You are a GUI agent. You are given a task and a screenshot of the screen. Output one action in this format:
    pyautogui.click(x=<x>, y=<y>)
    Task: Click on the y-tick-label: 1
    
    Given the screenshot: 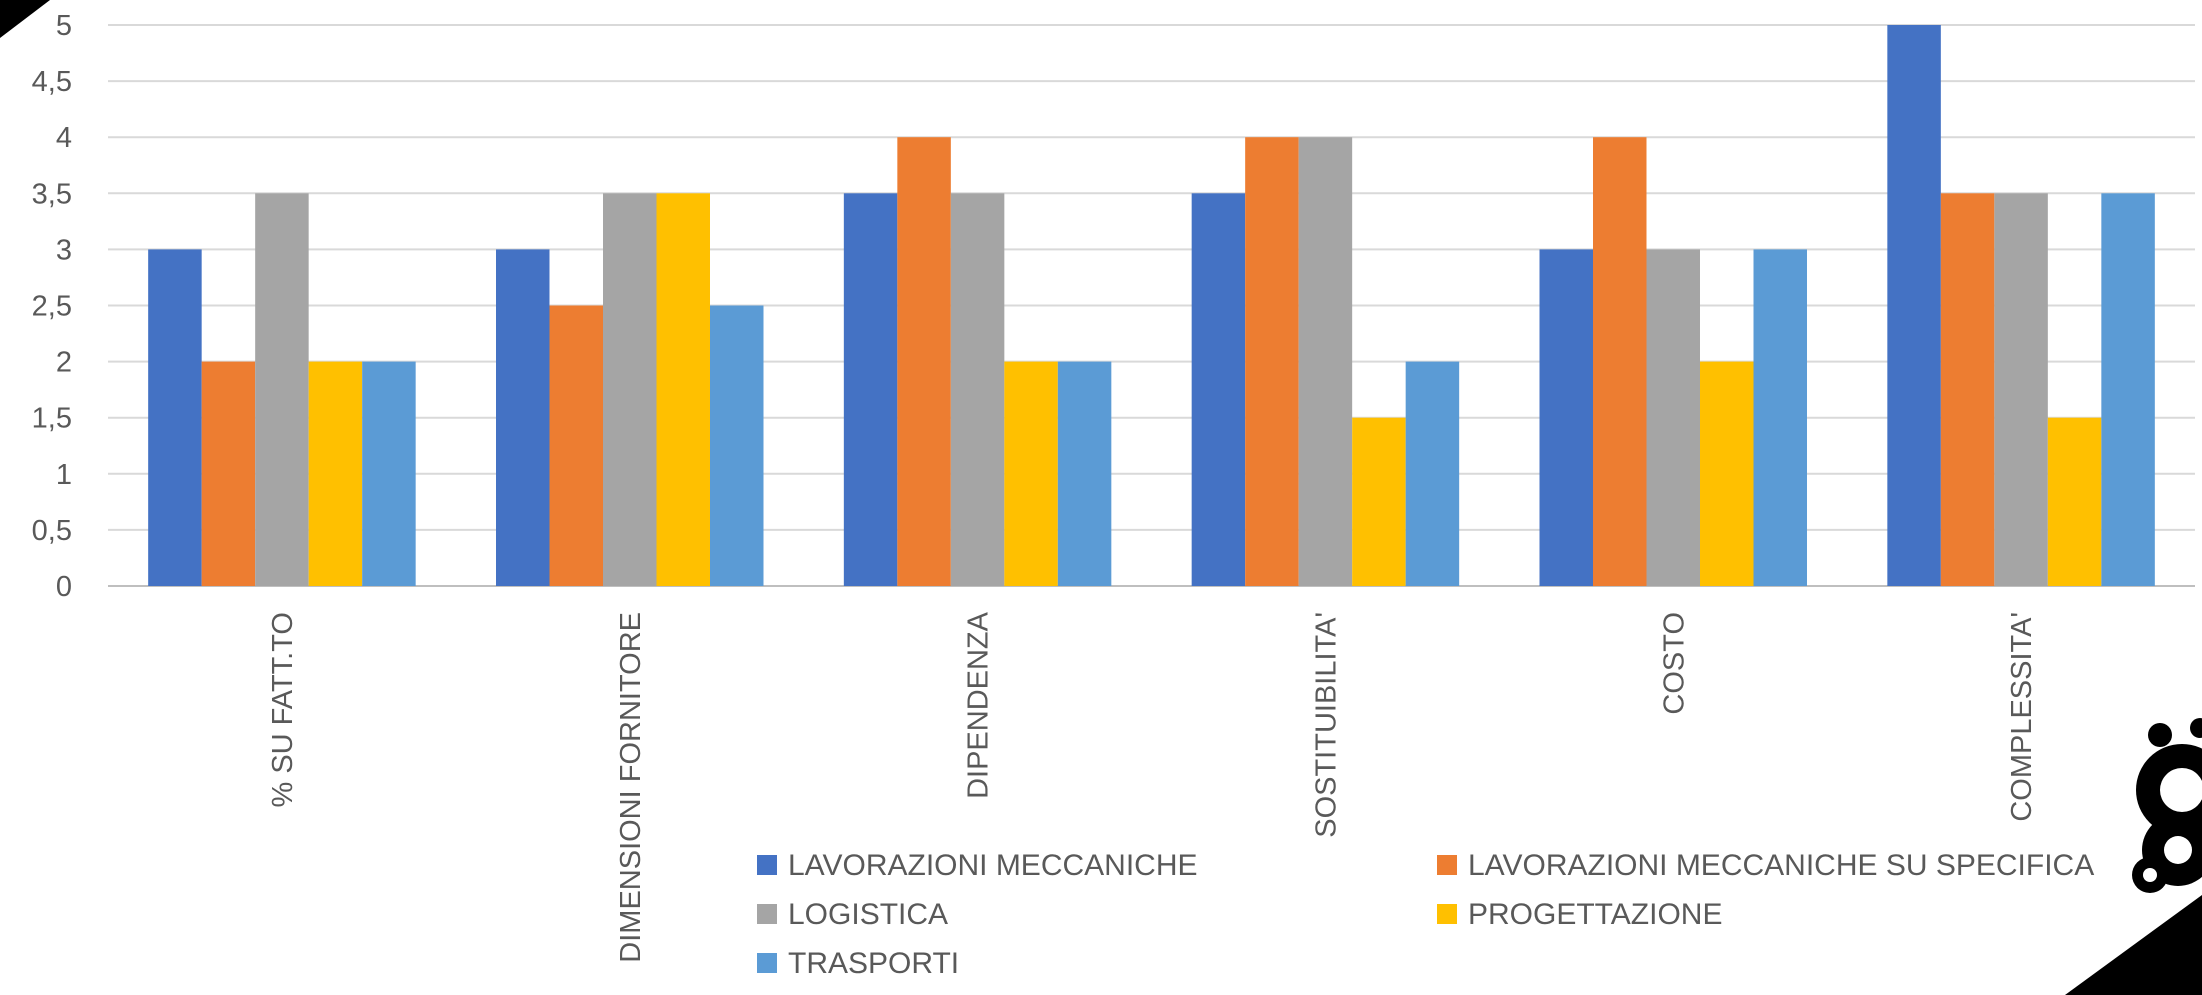 What is the action you would take?
    pyautogui.click(x=64, y=475)
    